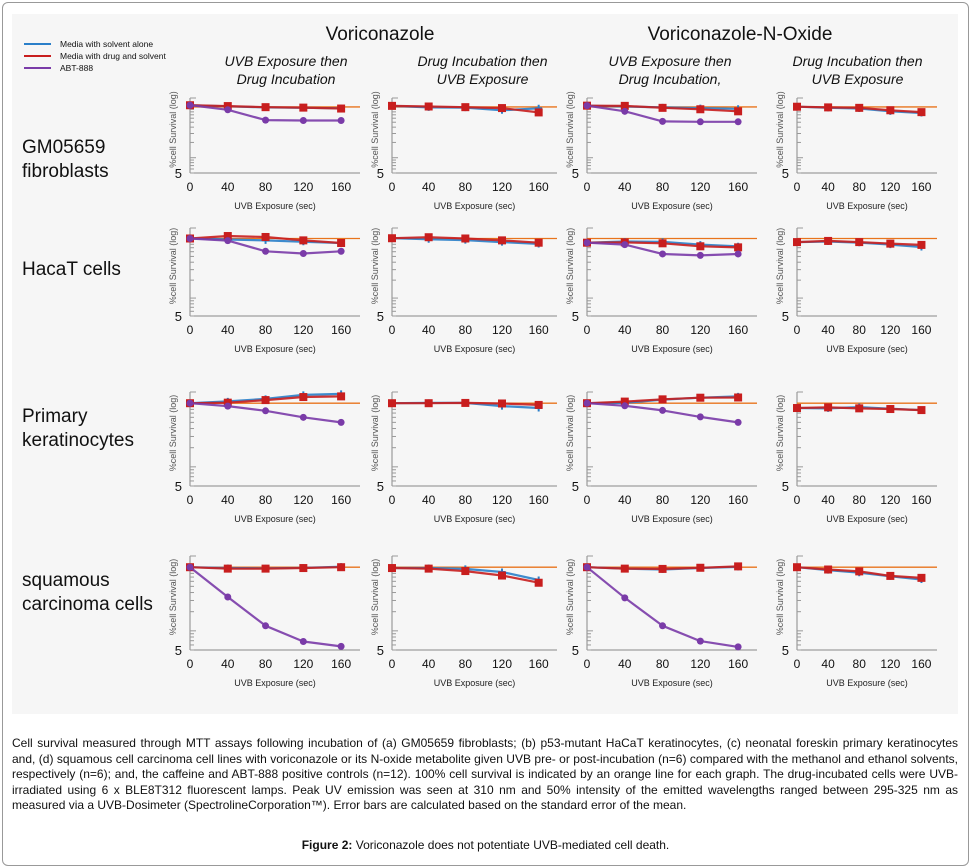 The width and height of the screenshot is (971, 868). I want to click on legend-label: Media with solvent alone, so click(107, 44).